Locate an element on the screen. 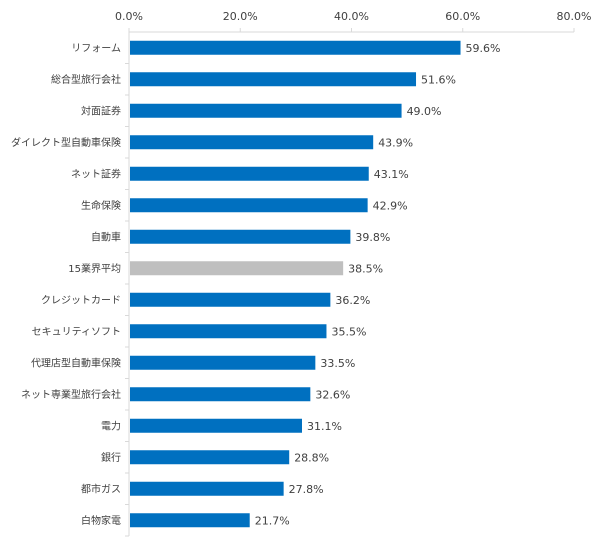 Image resolution: width=600 pixels, height=548 pixels. category-label: 総合型旅行会社 is located at coordinates (86, 79).